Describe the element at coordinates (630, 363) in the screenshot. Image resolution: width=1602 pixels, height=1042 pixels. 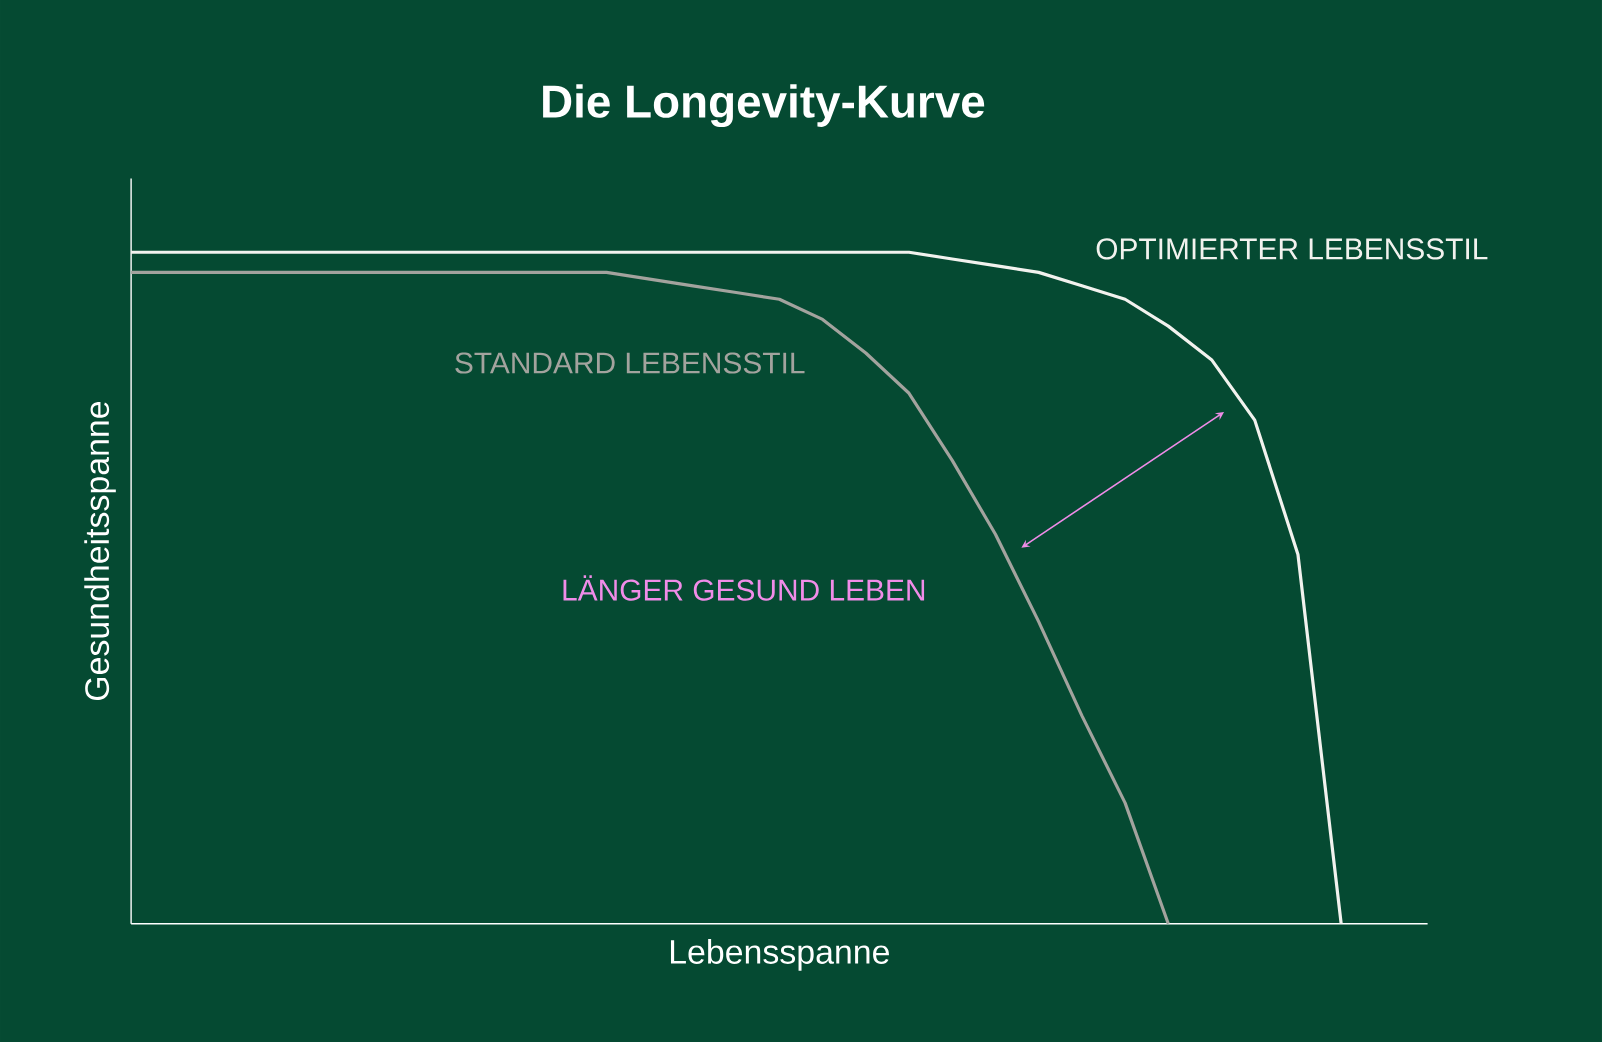
I see `series-label: STANDARD LEBENSSTIL` at that location.